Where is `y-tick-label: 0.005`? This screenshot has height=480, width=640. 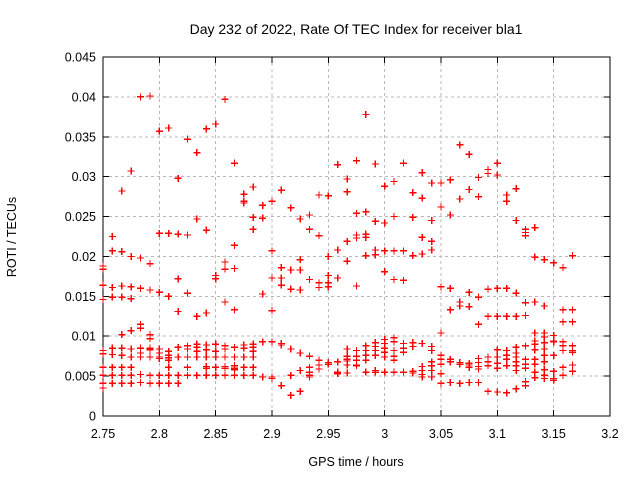 y-tick-label: 0.005 is located at coordinates (80, 377).